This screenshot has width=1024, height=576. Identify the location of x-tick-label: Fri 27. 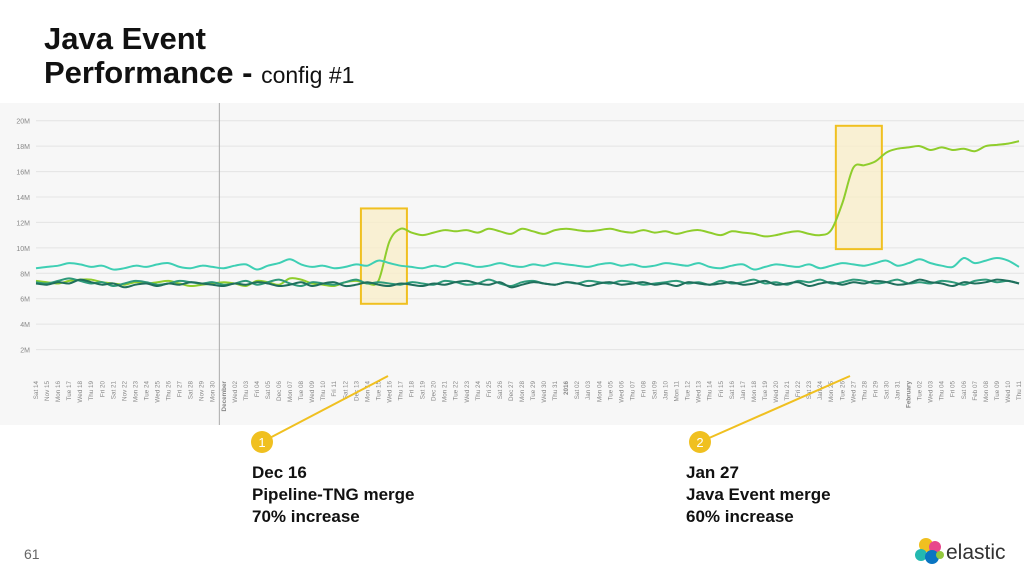
(180, 389).